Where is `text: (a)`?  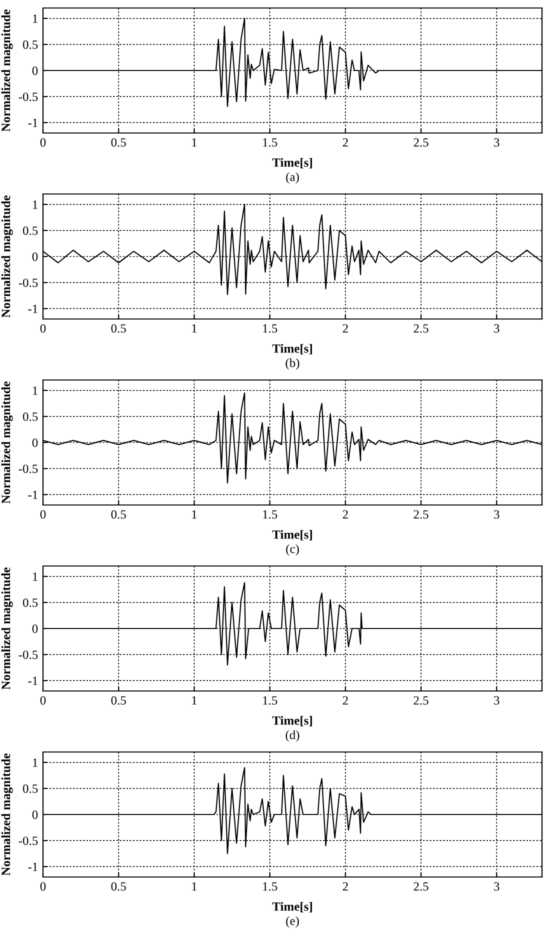
text: (a) is located at coordinates (292, 178).